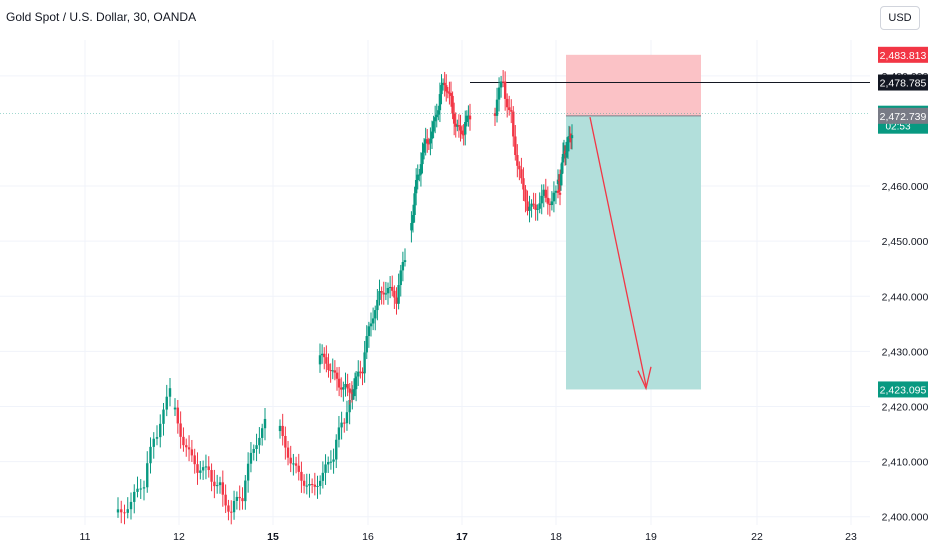 The image size is (932, 550). I want to click on projection-arrow-head, so click(644, 378).